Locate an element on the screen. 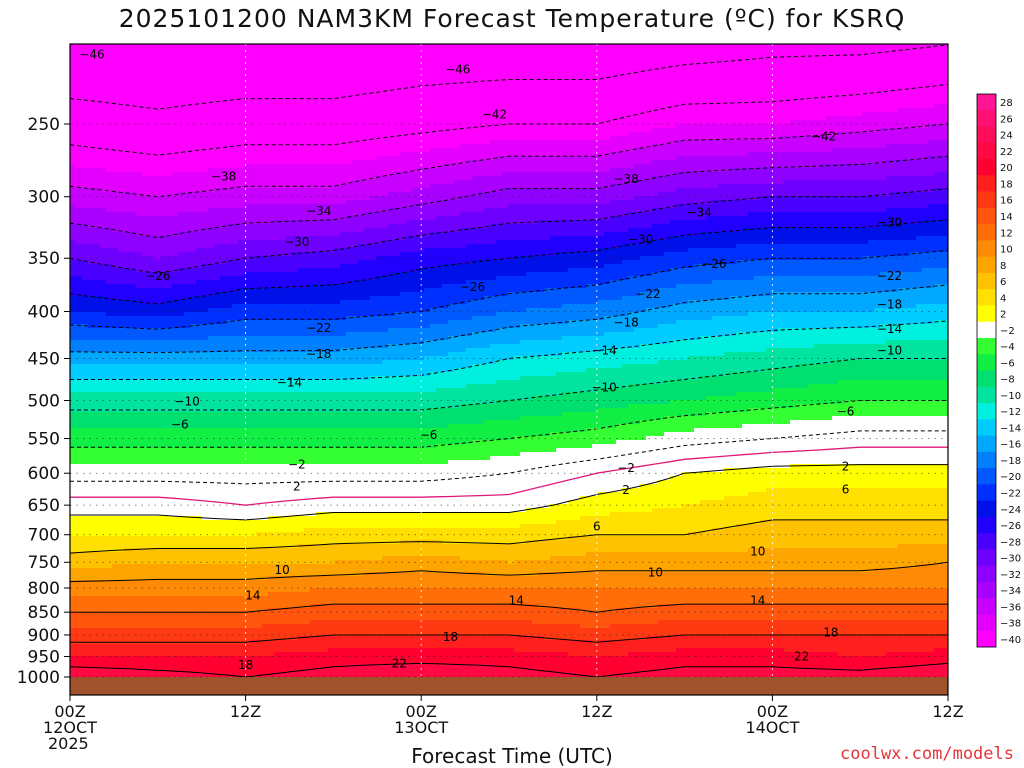 The height and width of the screenshot is (768, 1024). y-tick-label: 300 is located at coordinates (44, 198).